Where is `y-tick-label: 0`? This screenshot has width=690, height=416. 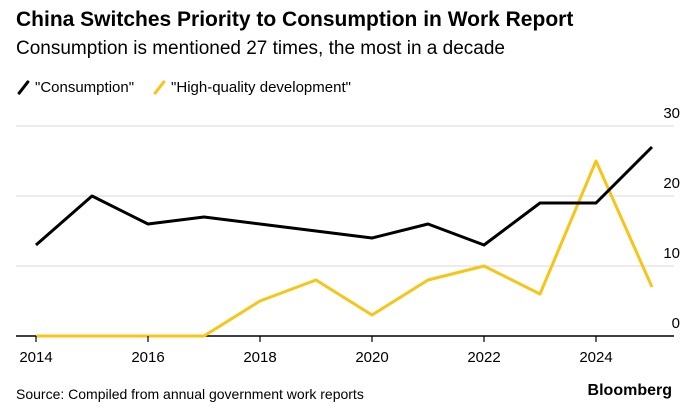 y-tick-label: 0 is located at coordinates (676, 323).